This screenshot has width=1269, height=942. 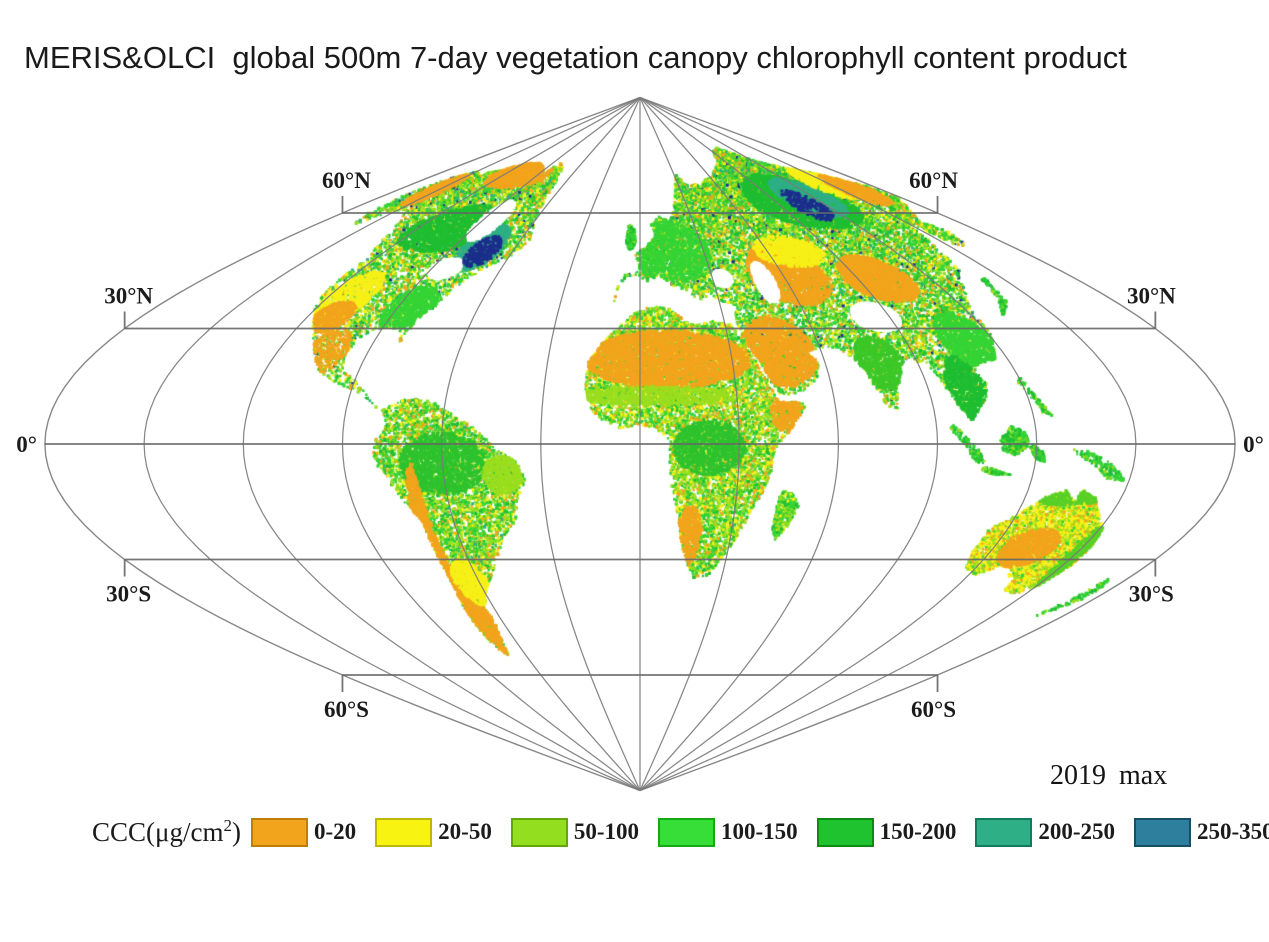 What do you see at coordinates (166, 831) in the screenshot?
I see `legend-title: CCC(μg/cm2)` at bounding box center [166, 831].